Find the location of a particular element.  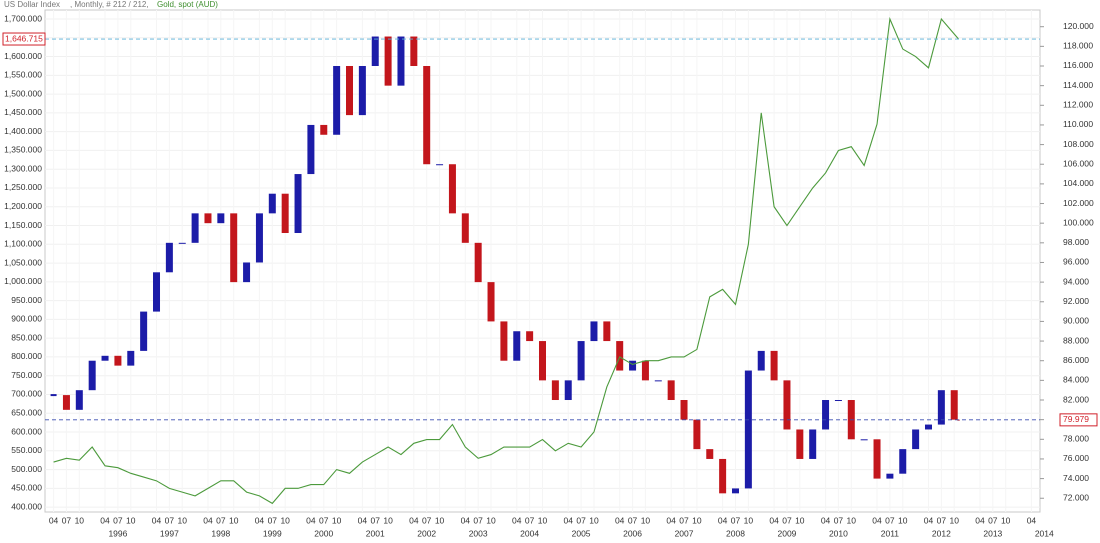

y-tick-label: 1,000.000 is located at coordinates (23, 281).